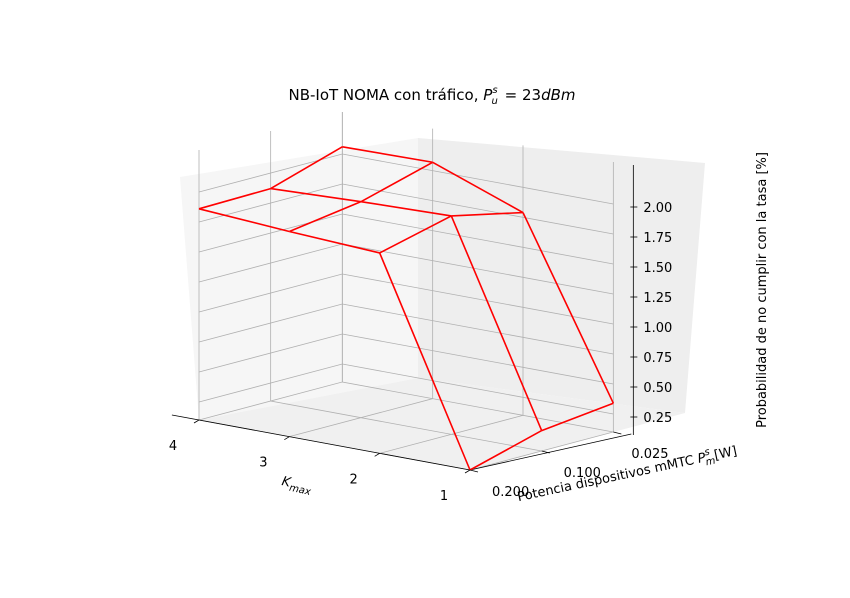  I want to click on chart-title-var: P, so click(488, 95).